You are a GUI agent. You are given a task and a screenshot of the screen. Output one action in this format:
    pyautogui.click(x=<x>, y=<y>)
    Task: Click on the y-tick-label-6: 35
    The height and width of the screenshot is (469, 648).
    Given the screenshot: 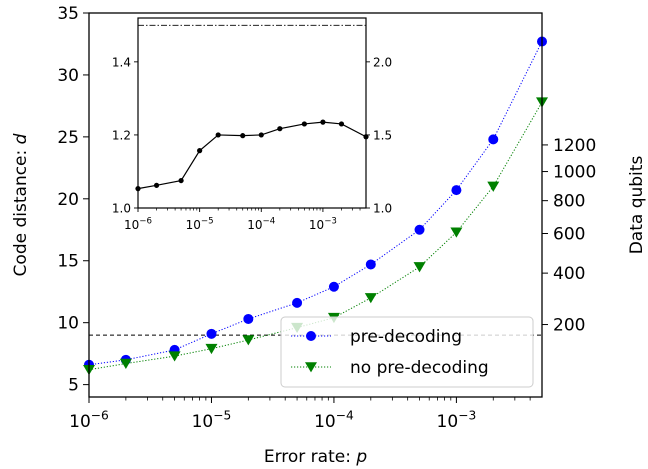 What is the action you would take?
    pyautogui.click(x=68, y=14)
    